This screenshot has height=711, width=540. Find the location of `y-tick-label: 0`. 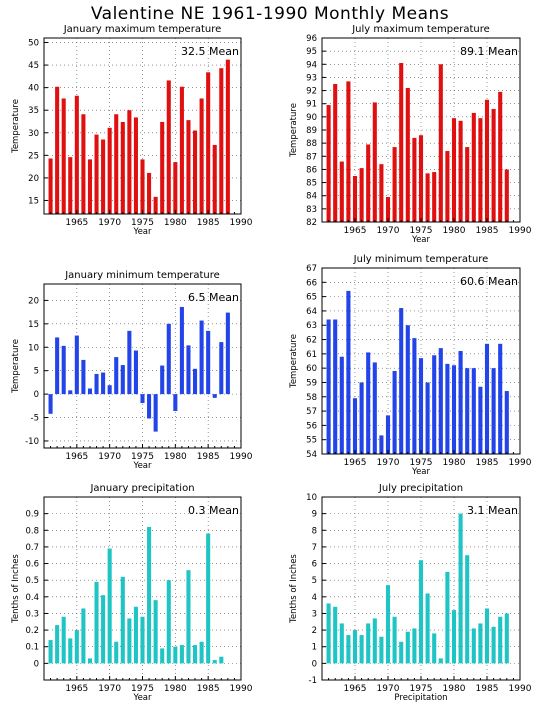

y-tick-label: 0 is located at coordinates (36, 395).